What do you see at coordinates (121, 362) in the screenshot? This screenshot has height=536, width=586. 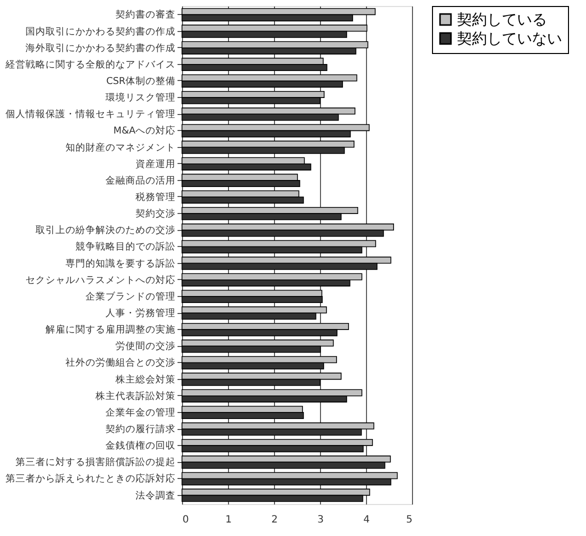 I see `y-tick-label: 社外の労働組合との交渉` at bounding box center [121, 362].